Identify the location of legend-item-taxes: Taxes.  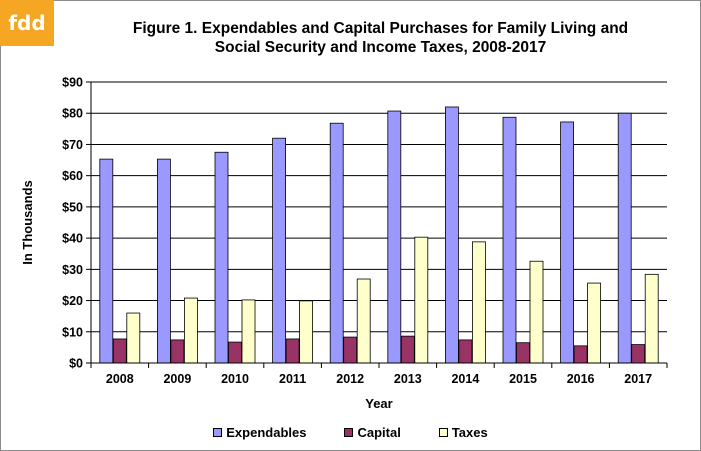
(463, 432).